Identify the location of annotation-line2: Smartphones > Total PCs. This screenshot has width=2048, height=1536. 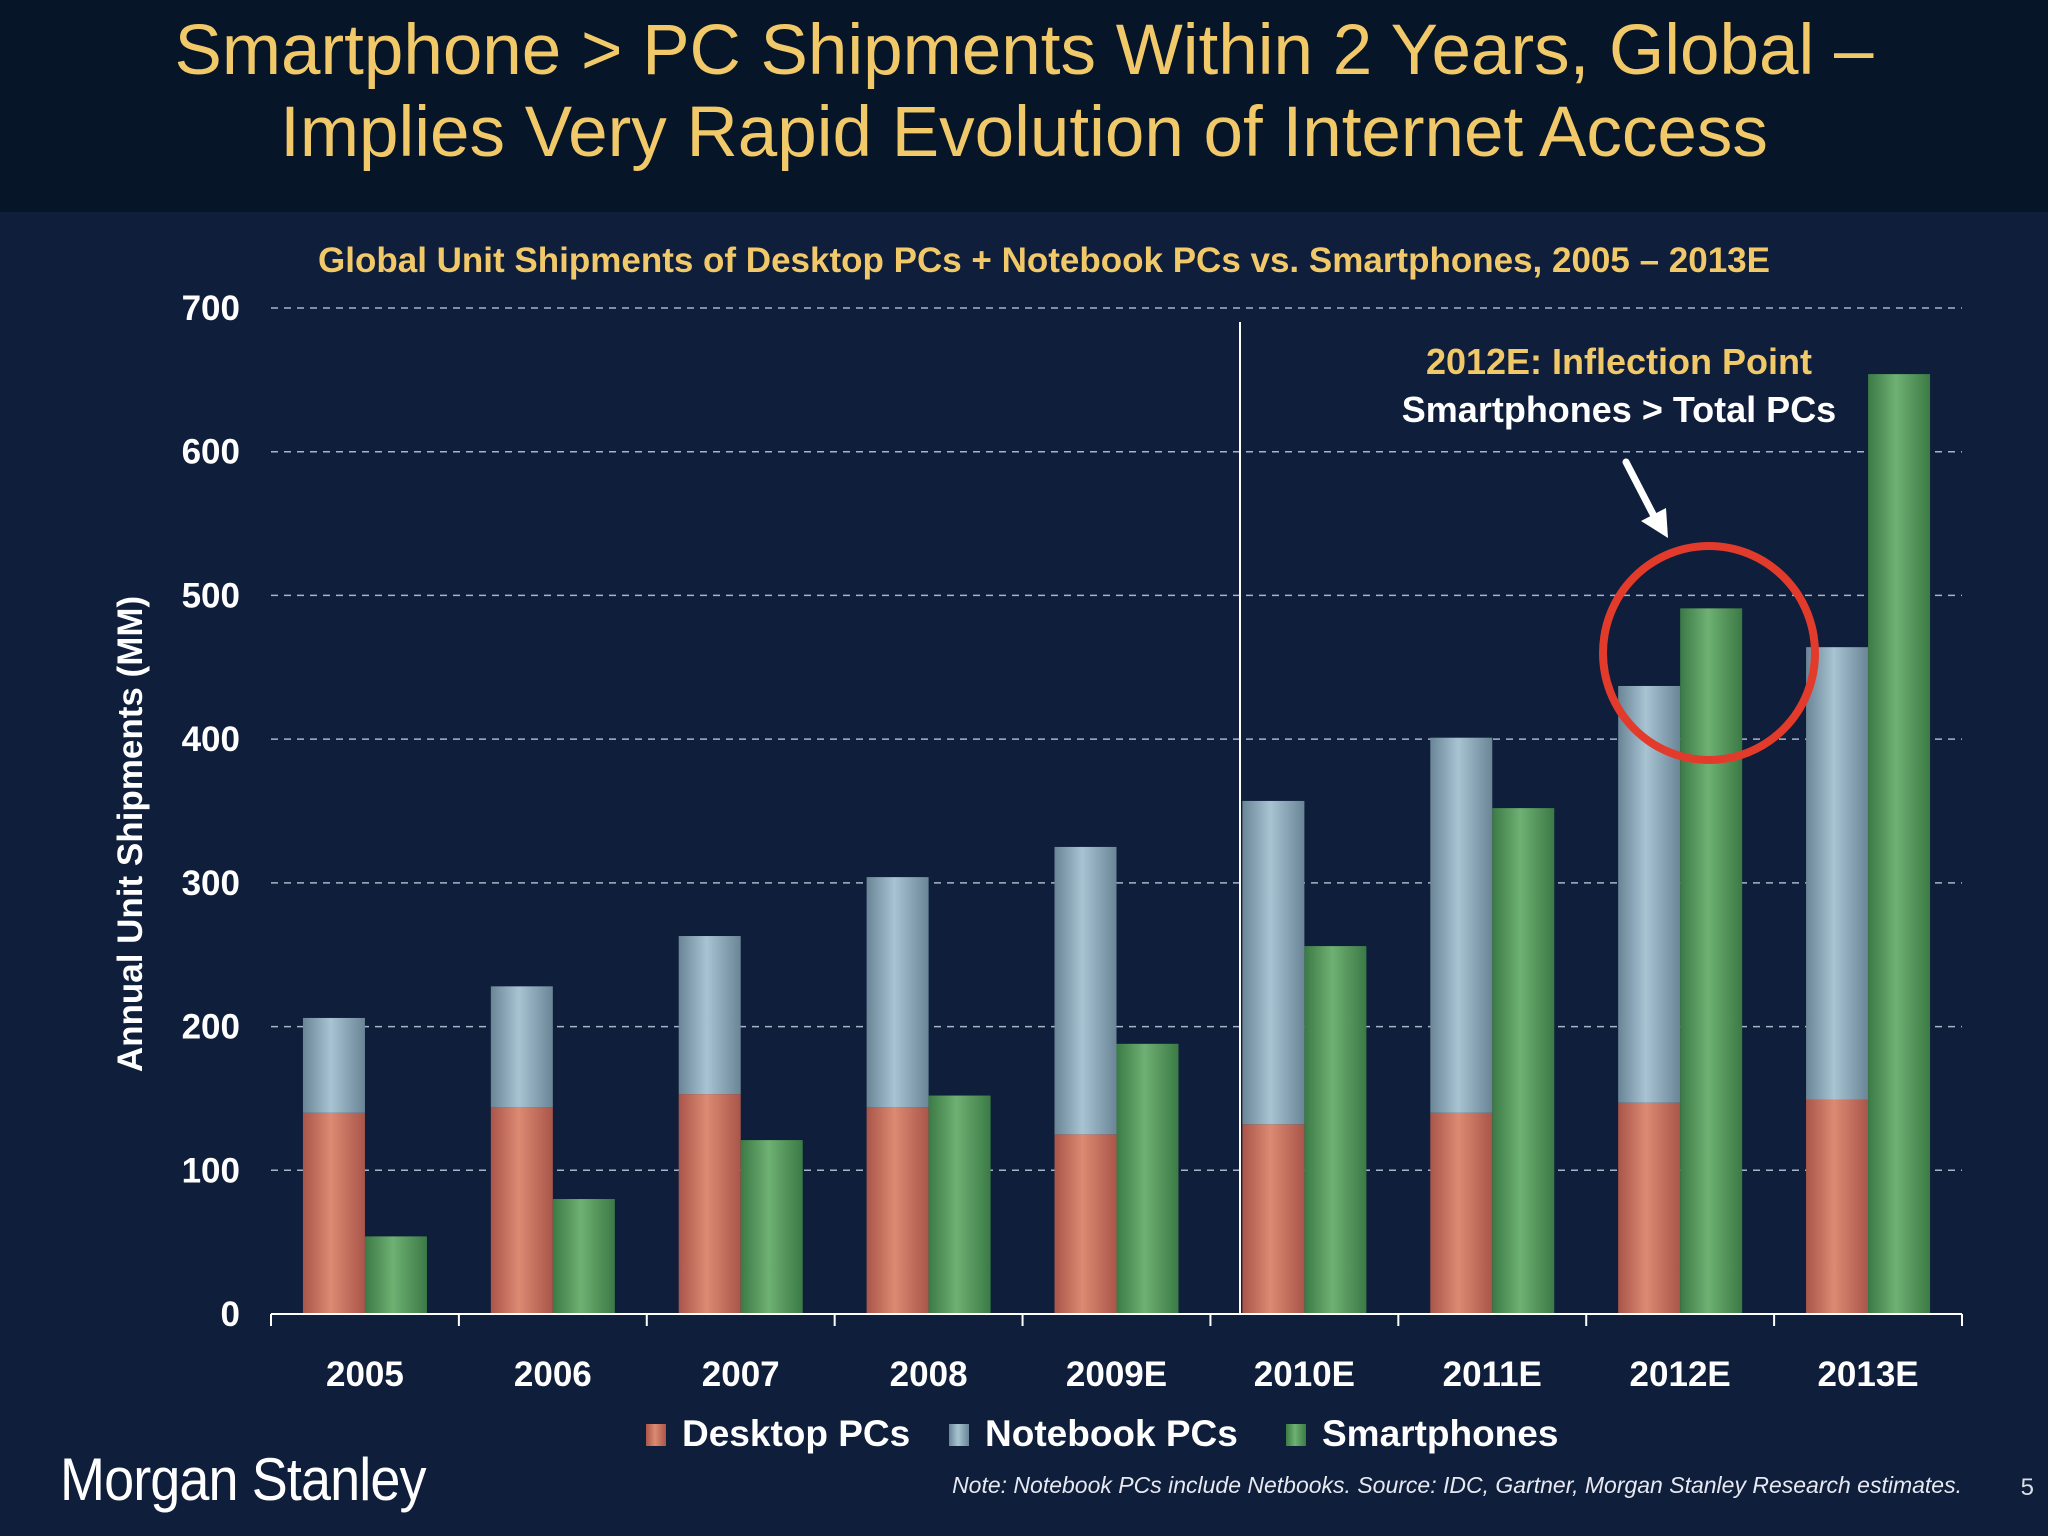
(1619, 409).